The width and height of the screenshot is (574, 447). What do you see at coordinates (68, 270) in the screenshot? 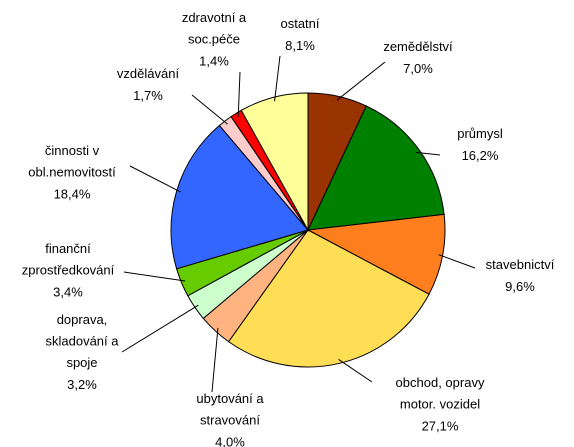
I see `slice-label-line: zprostředkování` at bounding box center [68, 270].